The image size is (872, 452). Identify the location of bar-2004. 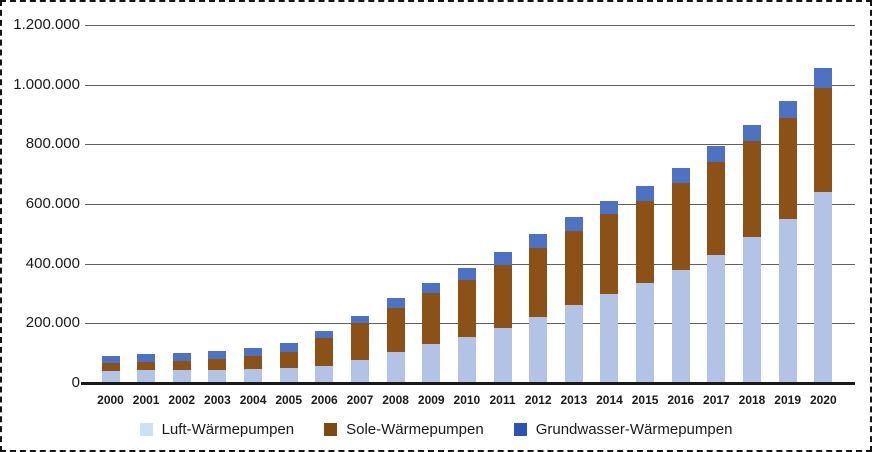
(253, 365).